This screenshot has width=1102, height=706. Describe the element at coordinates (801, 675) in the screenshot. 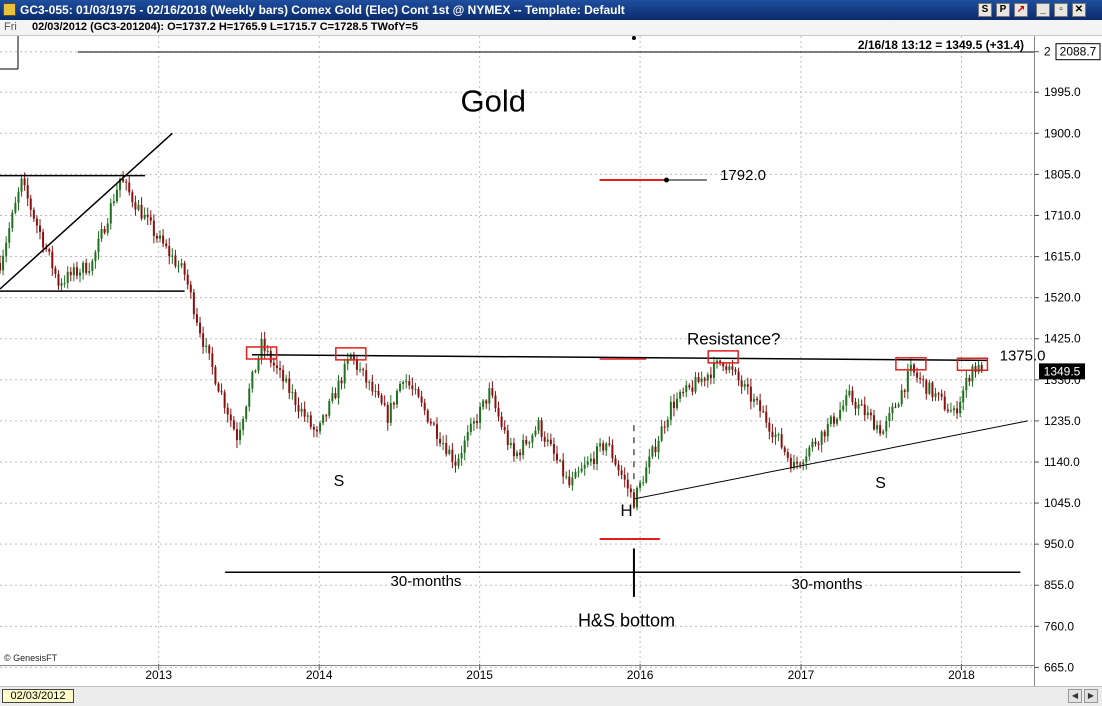

I see `x-tick-label: 2017` at that location.